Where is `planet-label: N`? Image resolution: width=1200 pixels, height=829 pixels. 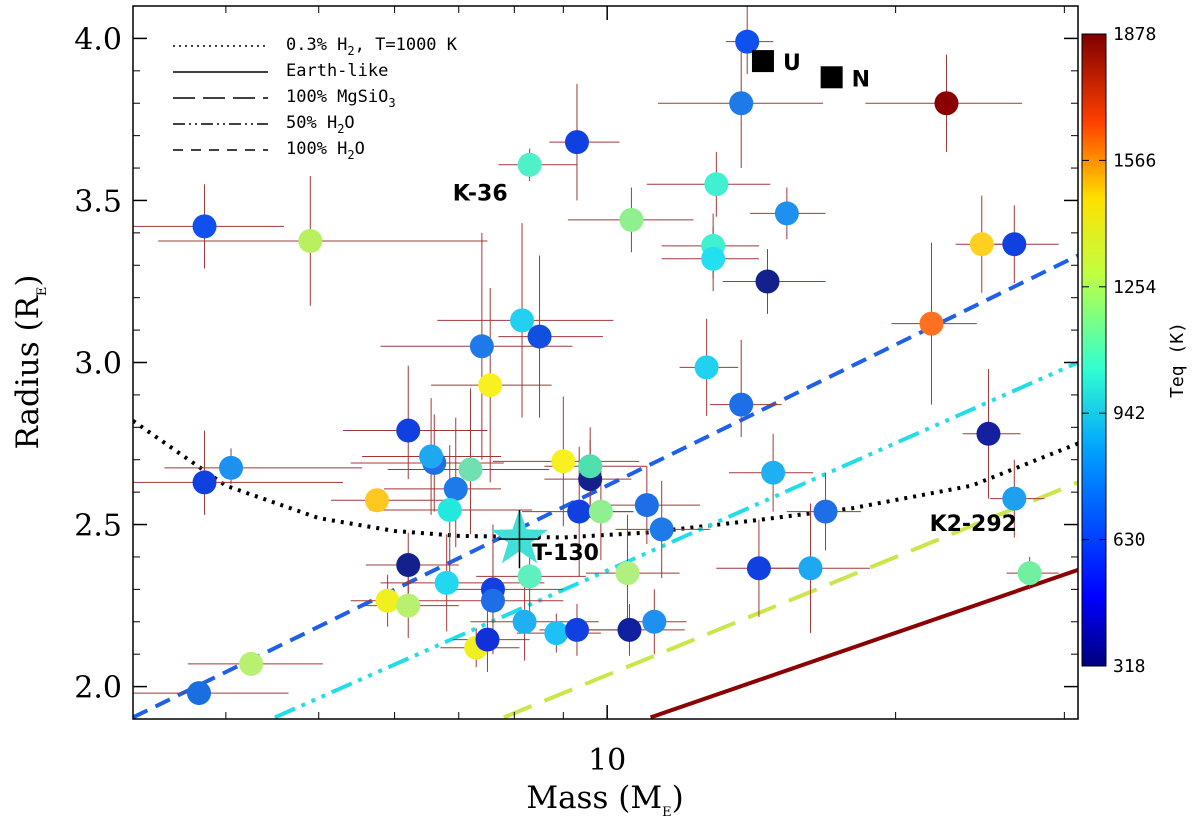
planet-label: N is located at coordinates (861, 79).